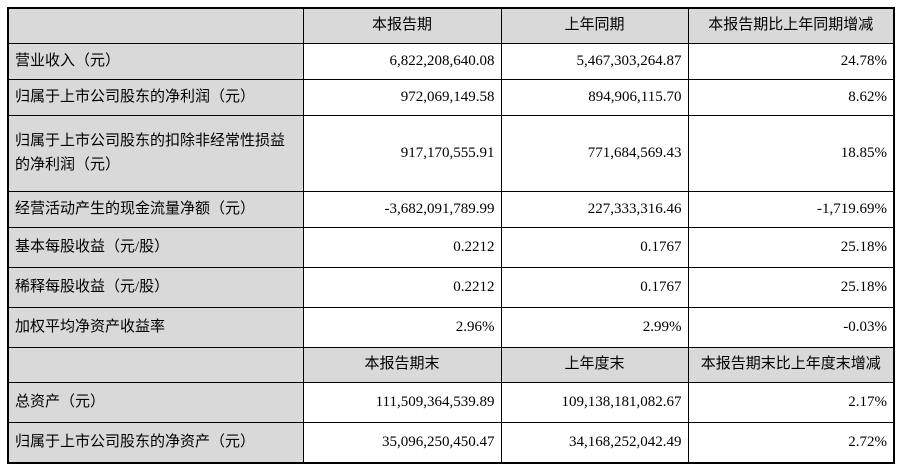 This screenshot has width=900, height=464. Describe the element at coordinates (155, 153) in the screenshot. I see `row-label: 归属于上市公司股东的扣除非经常性损益的净利润（元）` at that location.